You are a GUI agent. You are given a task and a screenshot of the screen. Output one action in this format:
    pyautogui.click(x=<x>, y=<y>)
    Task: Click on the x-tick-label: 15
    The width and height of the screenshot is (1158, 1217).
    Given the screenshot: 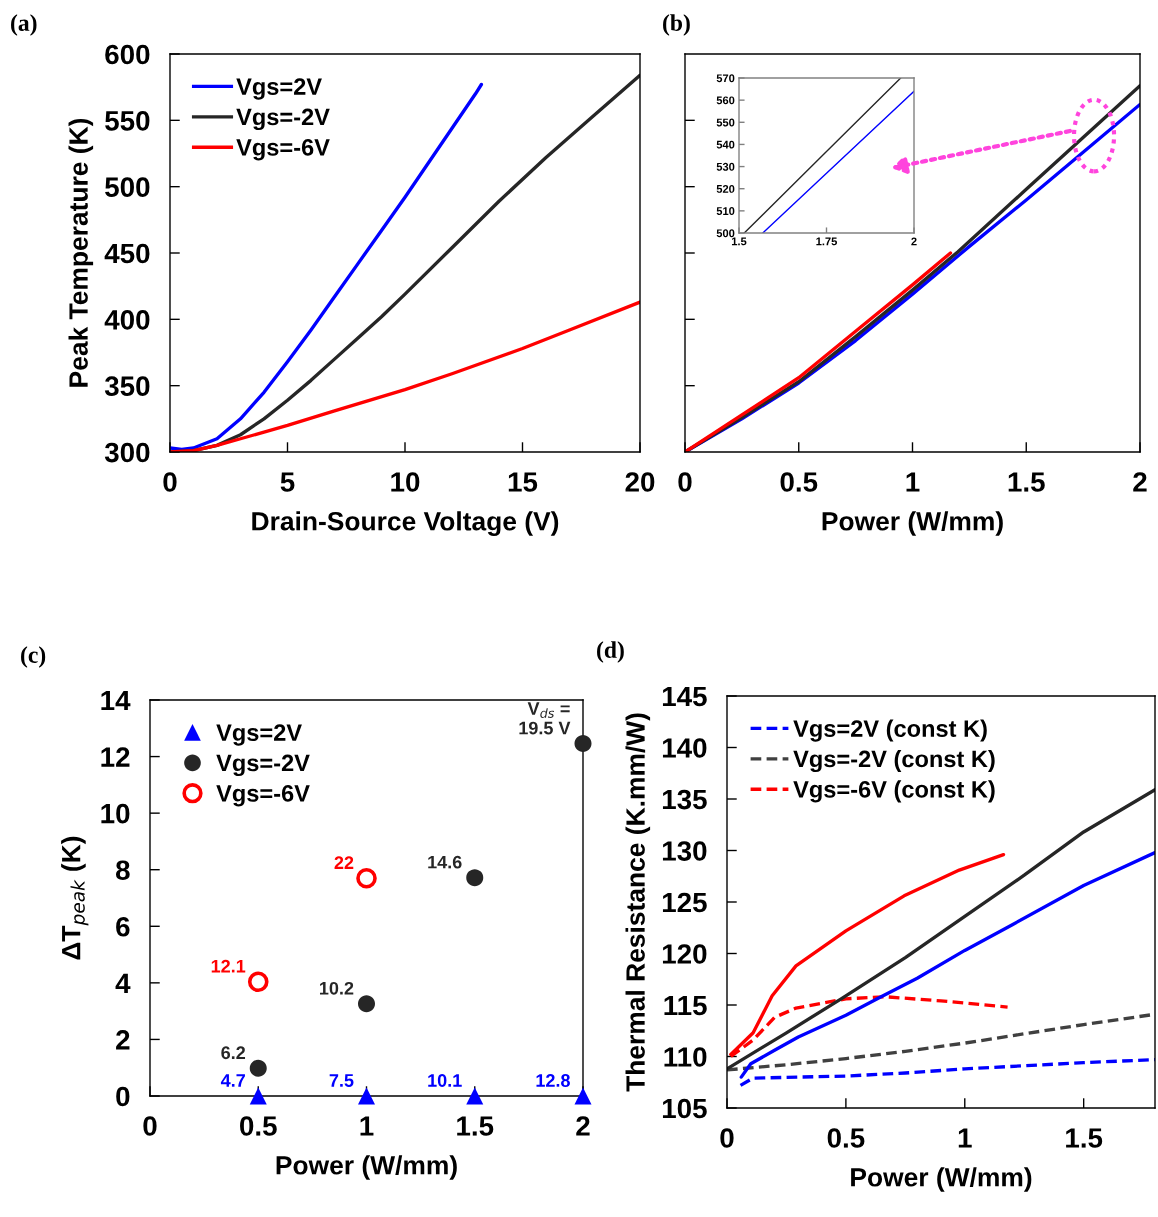 What is the action you would take?
    pyautogui.click(x=523, y=482)
    